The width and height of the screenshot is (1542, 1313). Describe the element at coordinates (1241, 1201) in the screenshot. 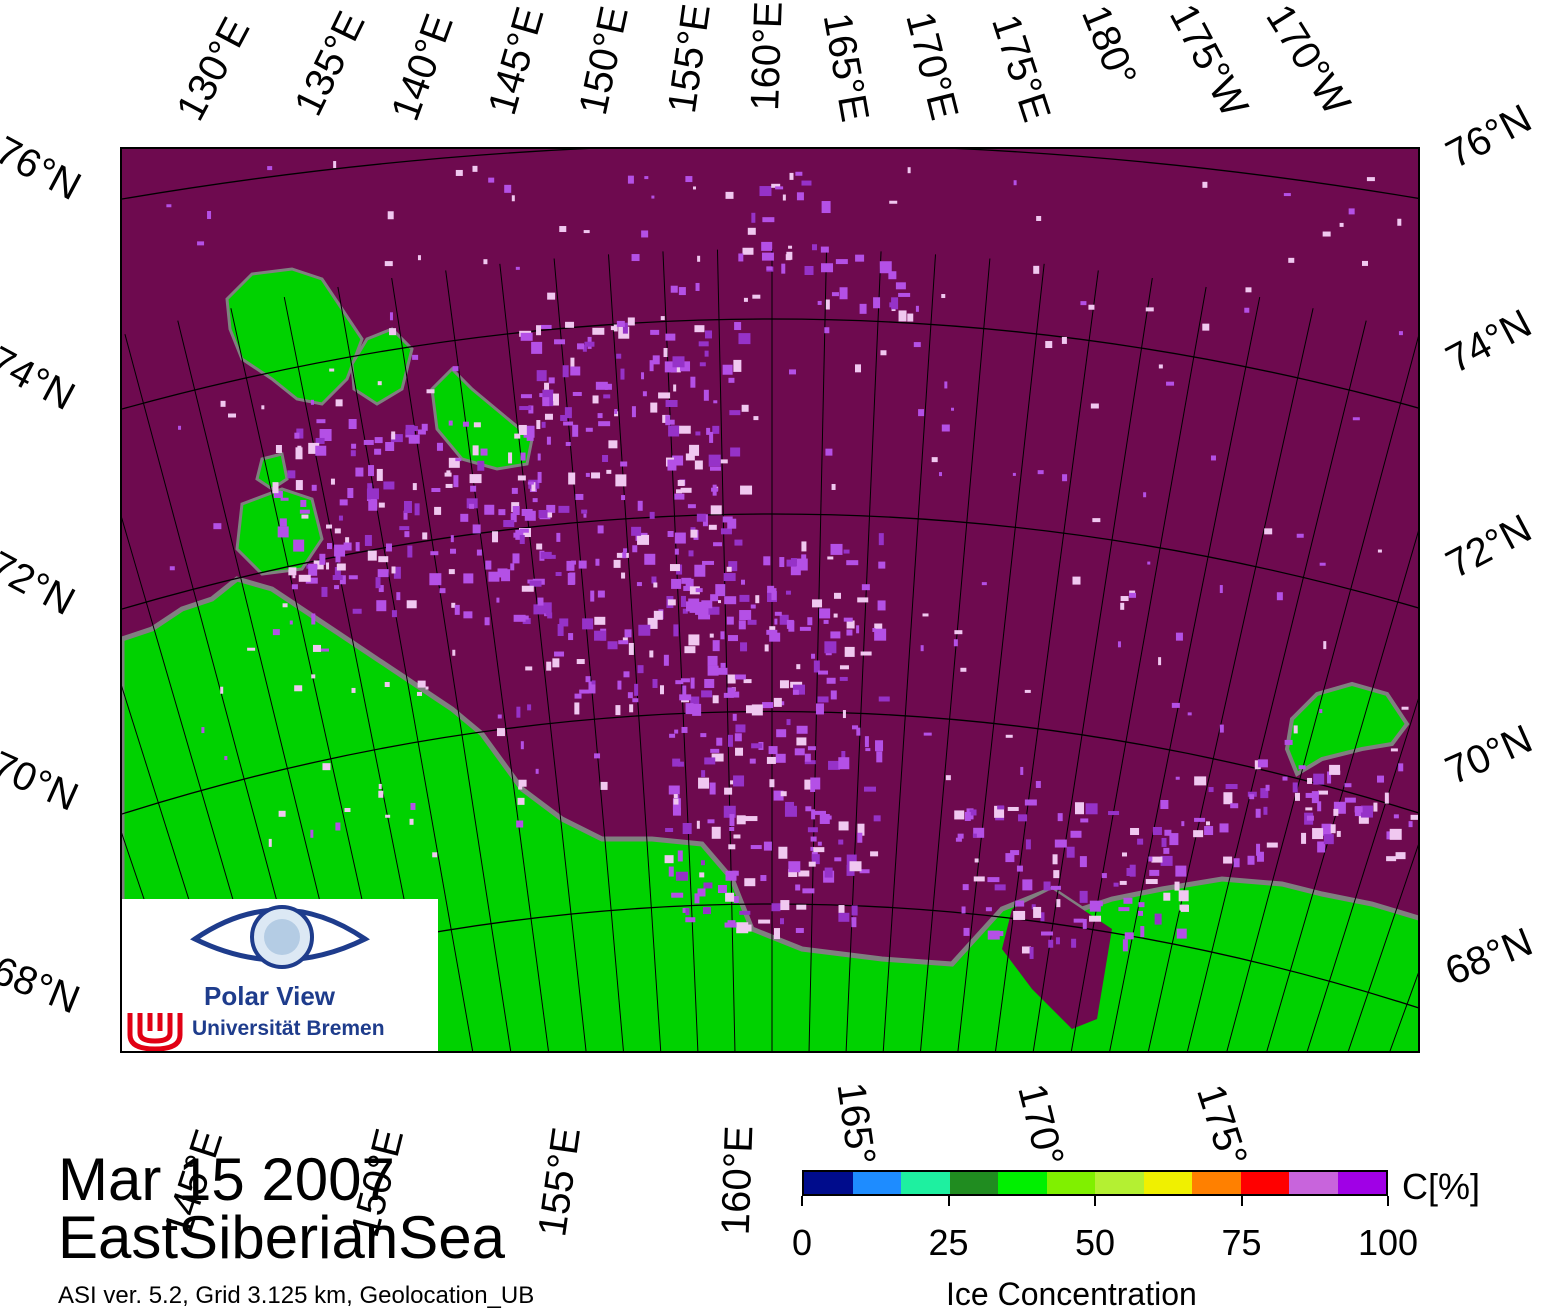

I see `colorbar-tickmark` at that location.